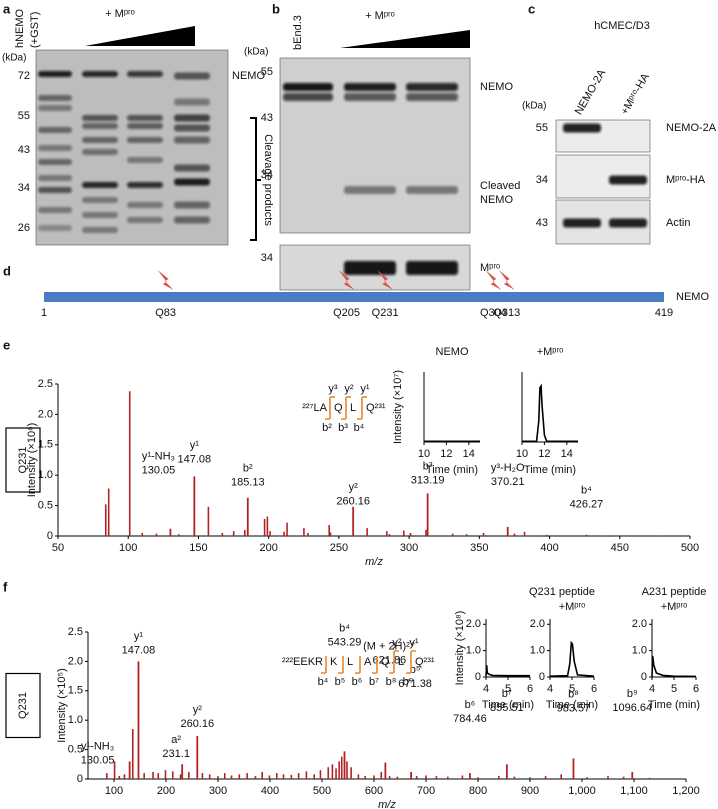 This screenshot has width=718, height=809. What do you see at coordinates (218, 791) in the screenshot?
I see `x-tick-label: 300` at bounding box center [218, 791].